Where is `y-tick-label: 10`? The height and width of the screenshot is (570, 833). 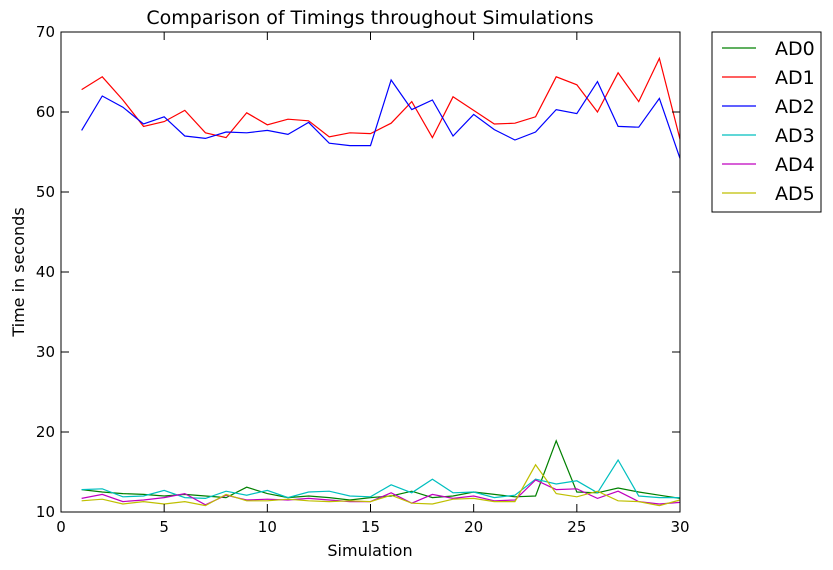 y-tick-label: 10 is located at coordinates (45, 512).